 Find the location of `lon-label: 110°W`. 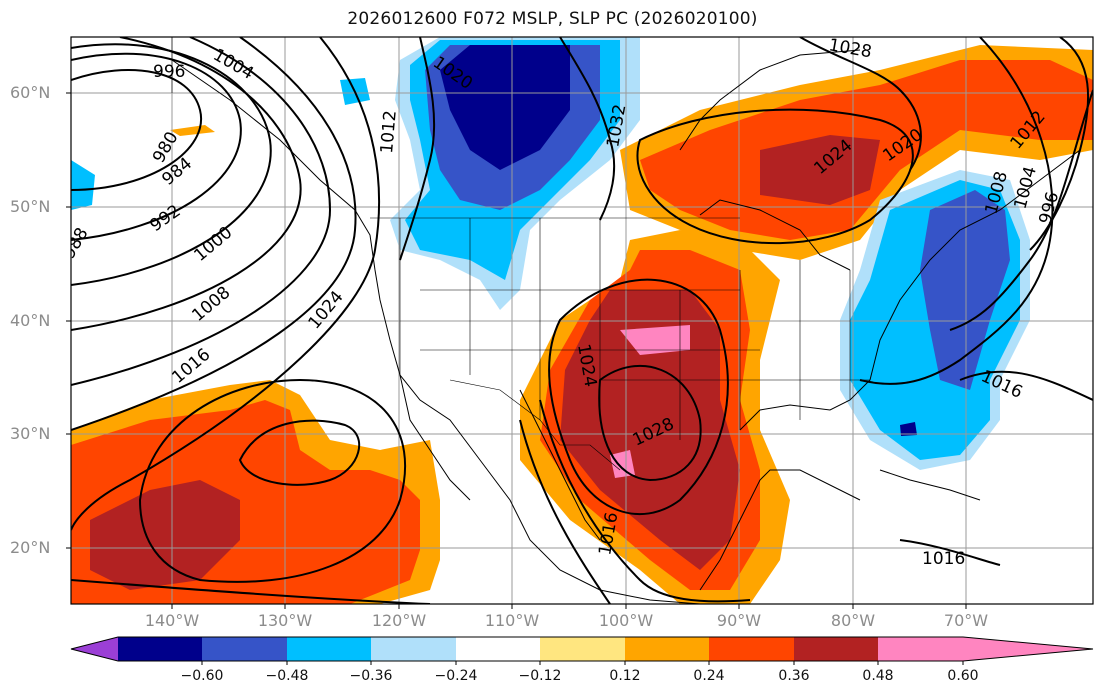

lon-label: 110°W is located at coordinates (512, 620).